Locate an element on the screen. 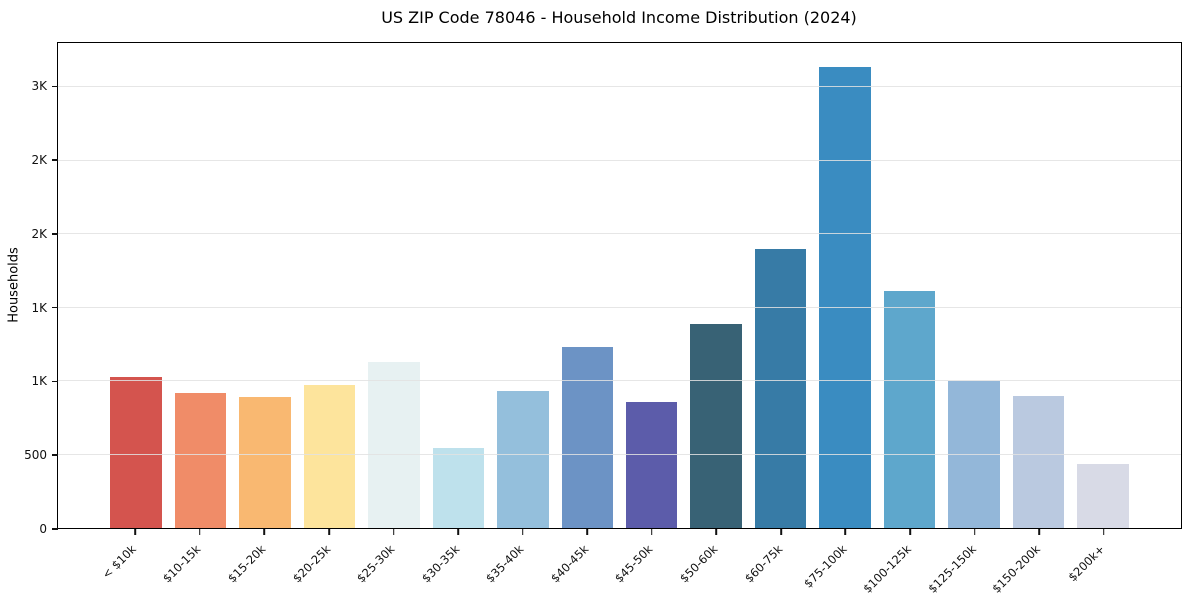 The width and height of the screenshot is (1189, 596). x-tick-slot: < $10k is located at coordinates (133, 559).